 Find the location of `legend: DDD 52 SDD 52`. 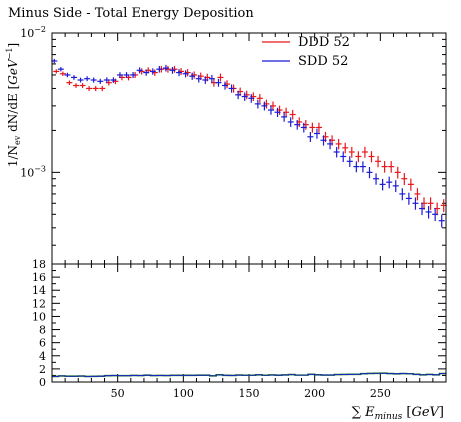

legend: DDD 52 SDD 52 is located at coordinates (306, 52).